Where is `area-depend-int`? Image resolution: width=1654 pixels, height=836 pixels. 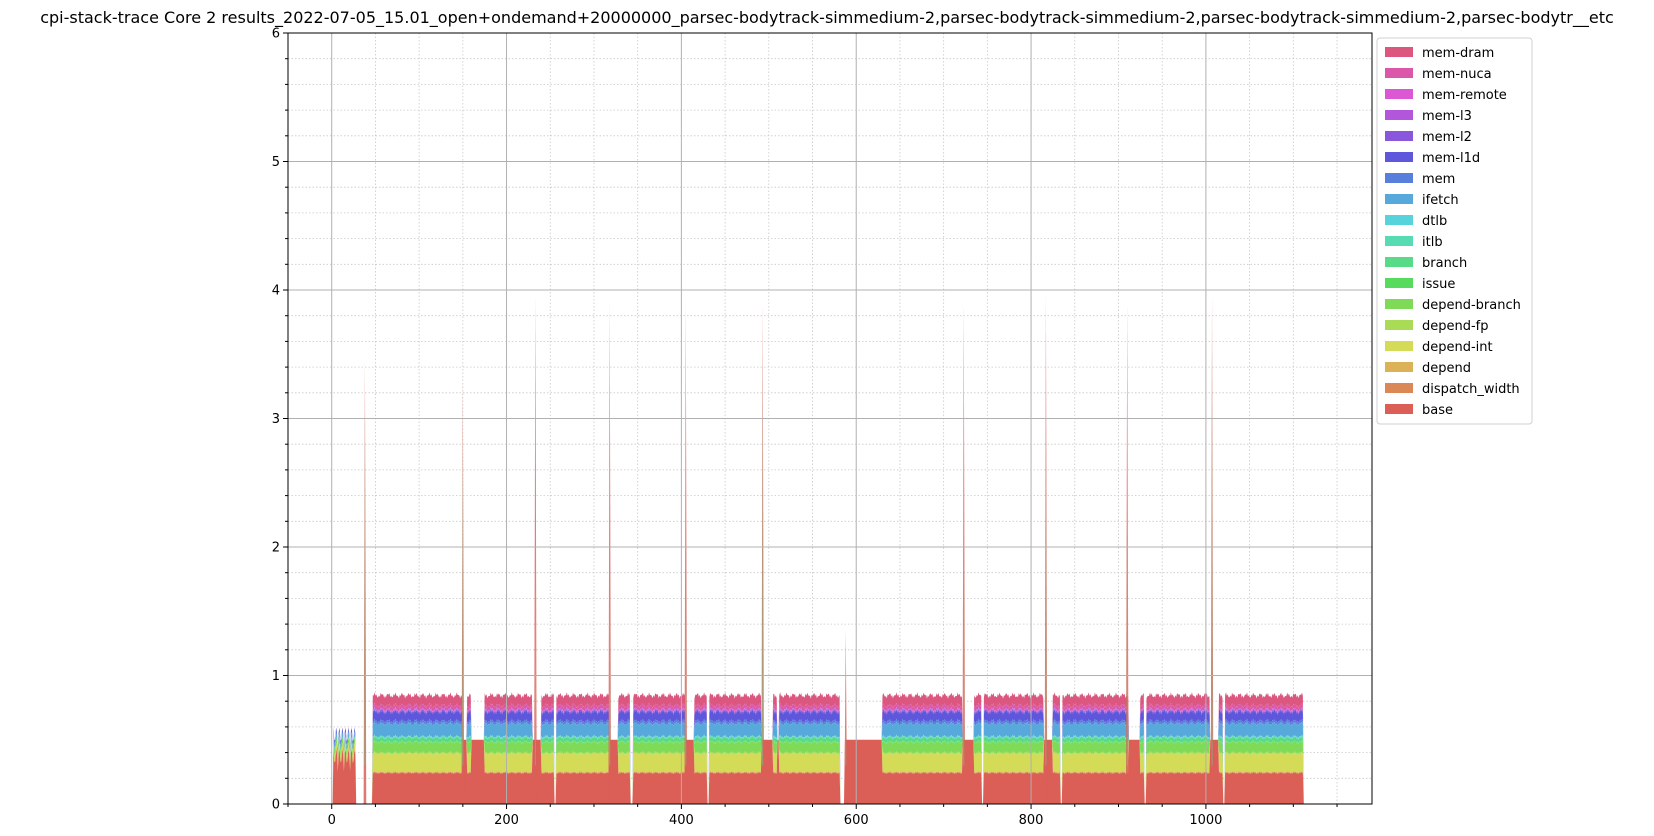
area-depend-int is located at coordinates (819, 771).